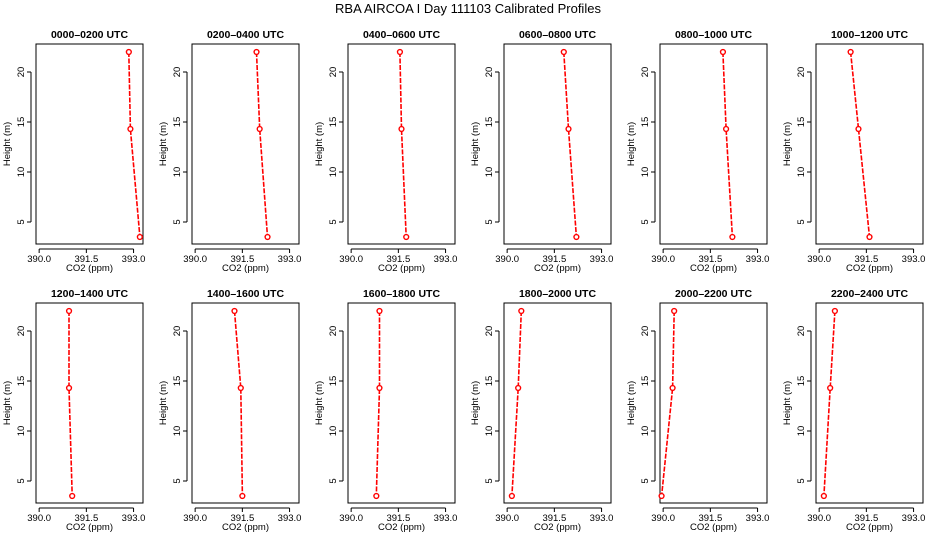  Describe the element at coordinates (401, 35) in the screenshot. I see `panel-title: 0400–0600 UTC` at that location.